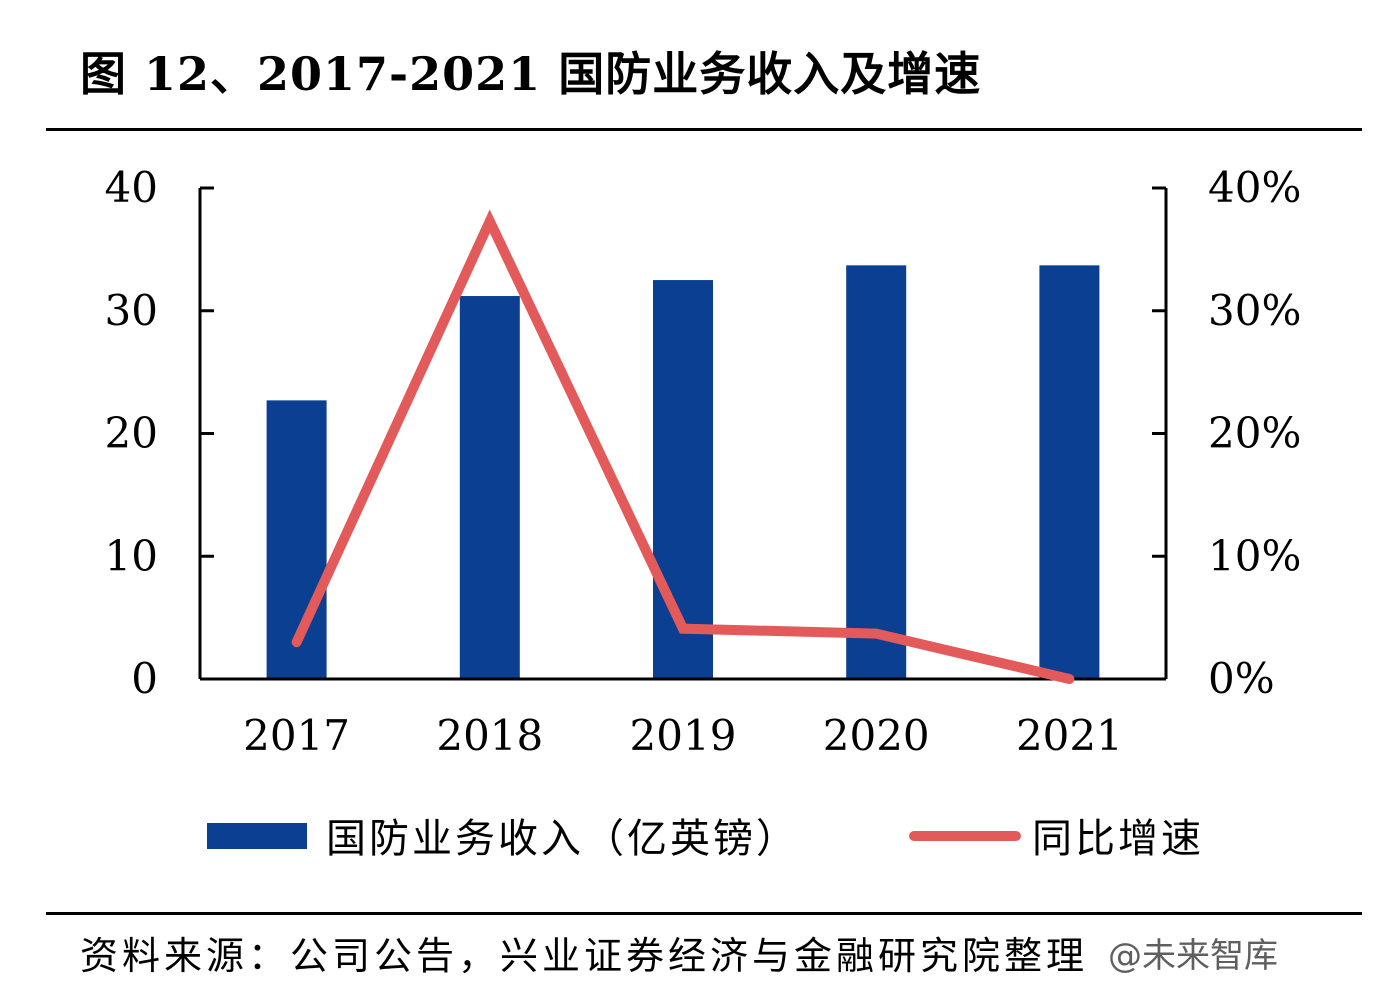  I want to click on top-rule, so click(704, 129).